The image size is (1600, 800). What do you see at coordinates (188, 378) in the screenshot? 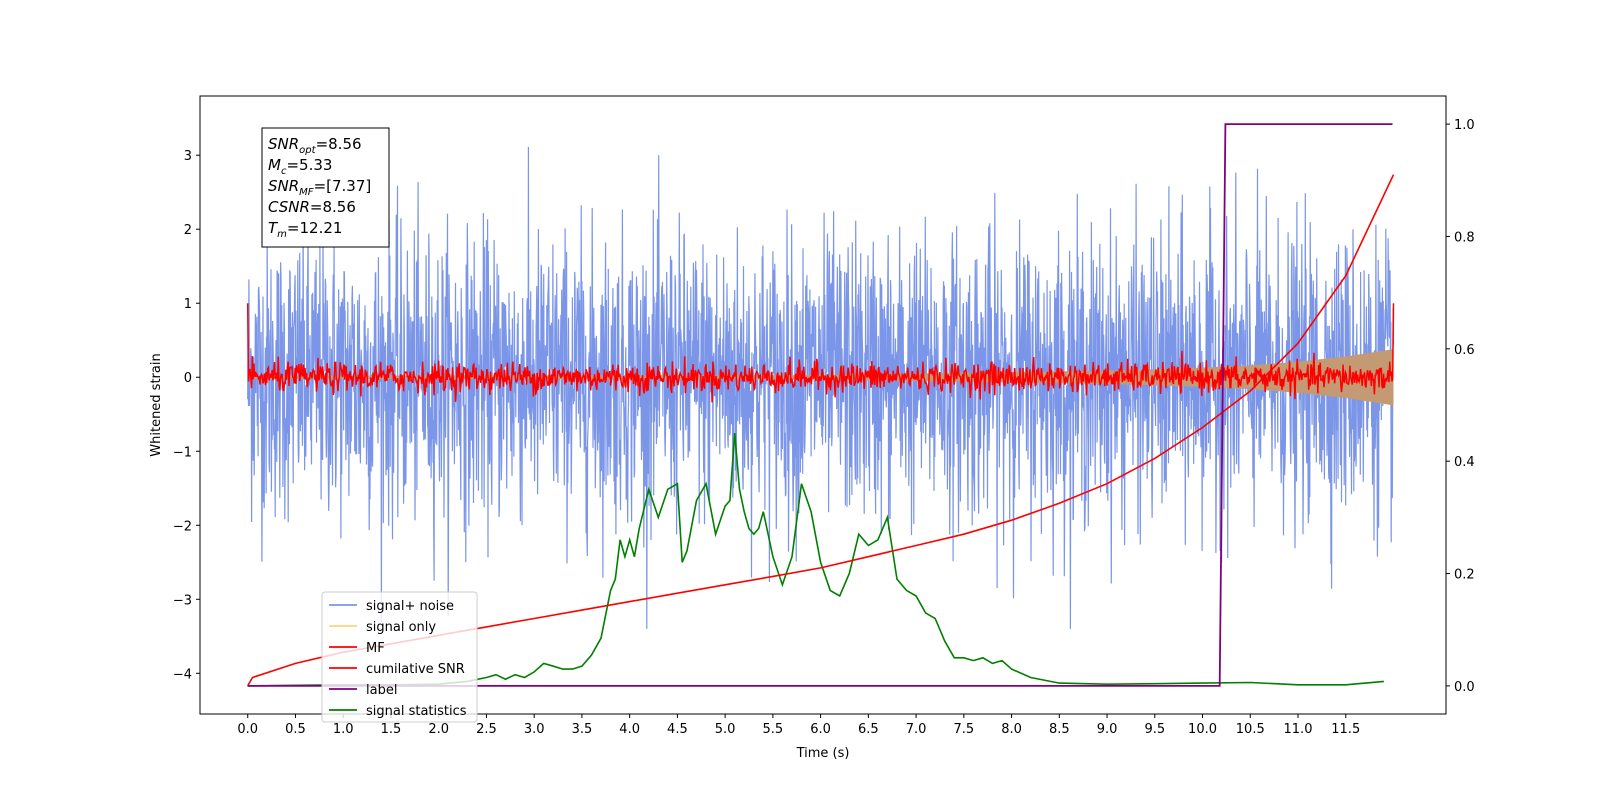
I see `y-tick-label: 0` at bounding box center [188, 378].